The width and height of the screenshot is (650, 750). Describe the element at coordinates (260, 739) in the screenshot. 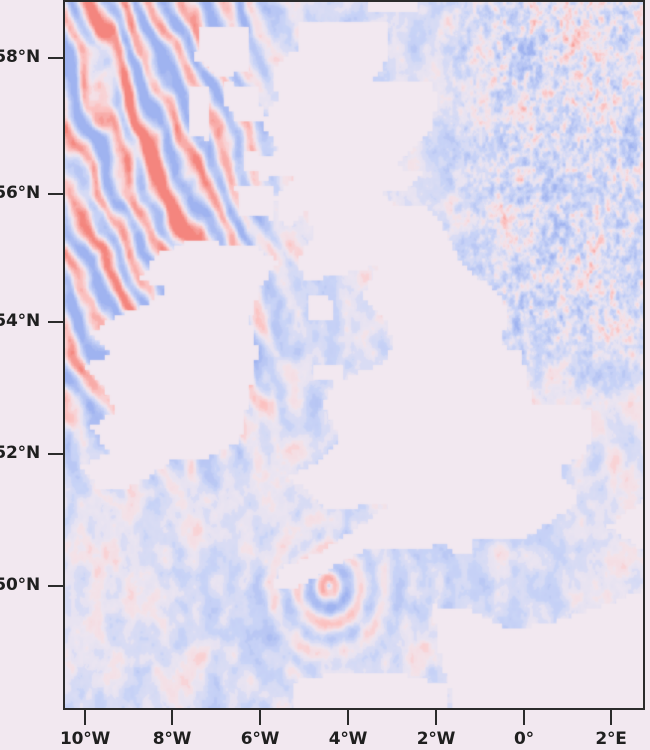

I see `longitude-tick-label: 6°W` at that location.